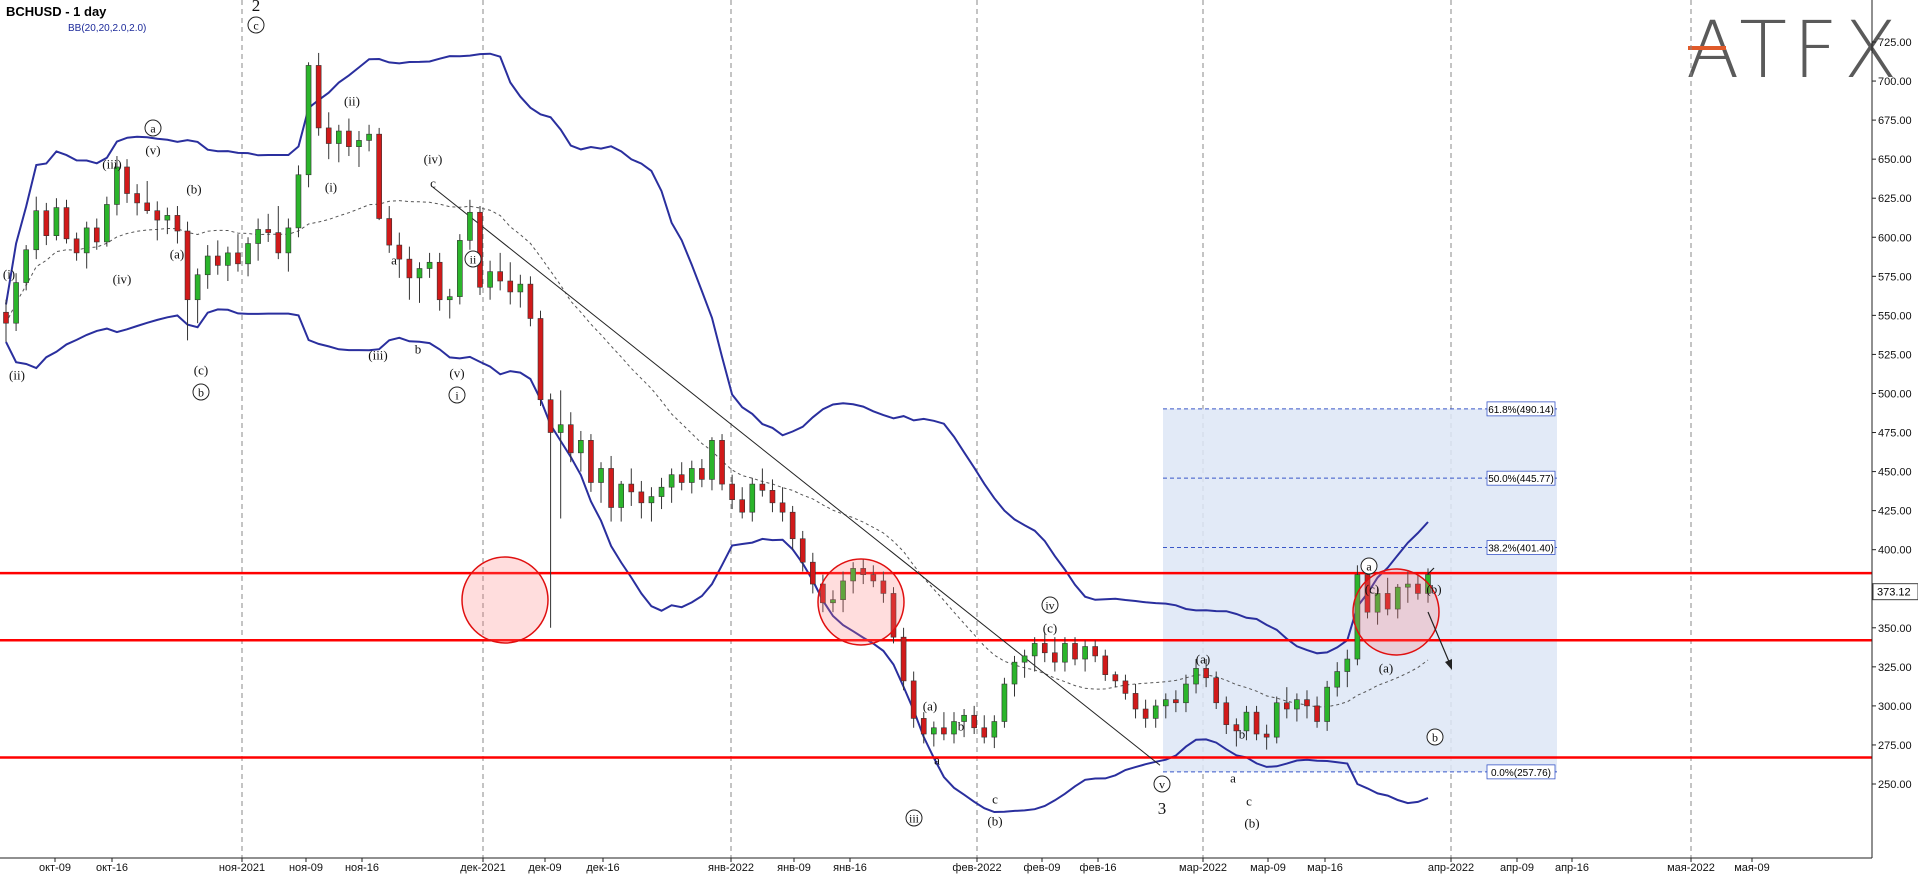  I want to click on x-tick-label: фев-16, so click(1098, 868).